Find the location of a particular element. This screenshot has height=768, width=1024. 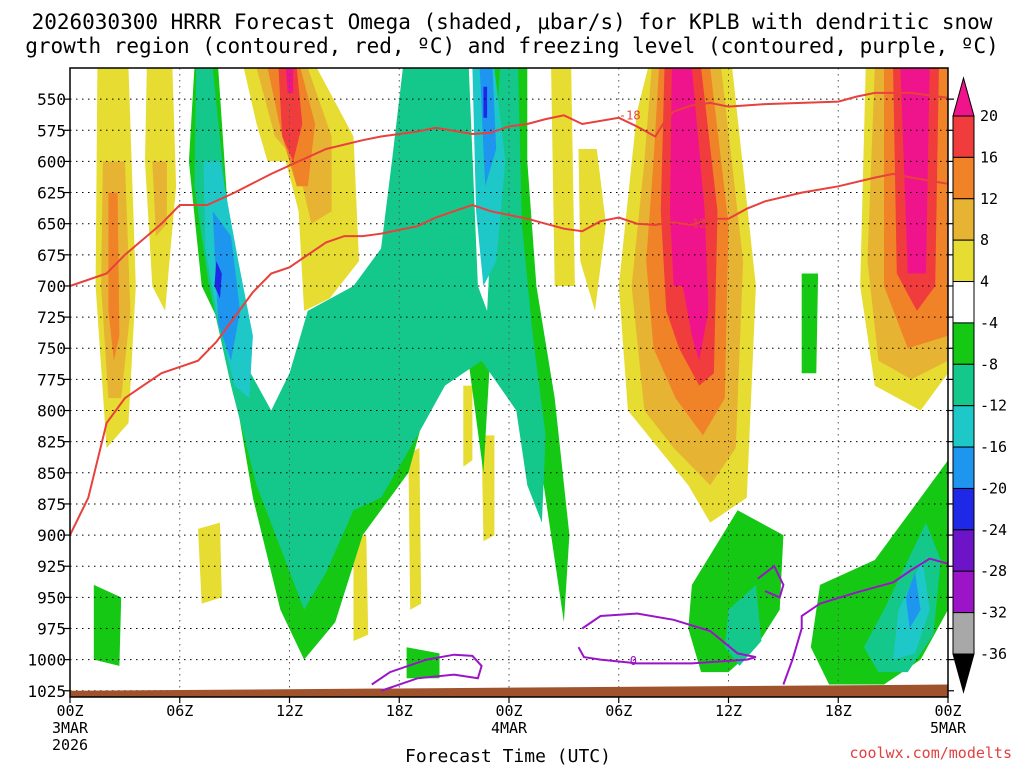

y-tick-label-825: 825 is located at coordinates (51, 442).